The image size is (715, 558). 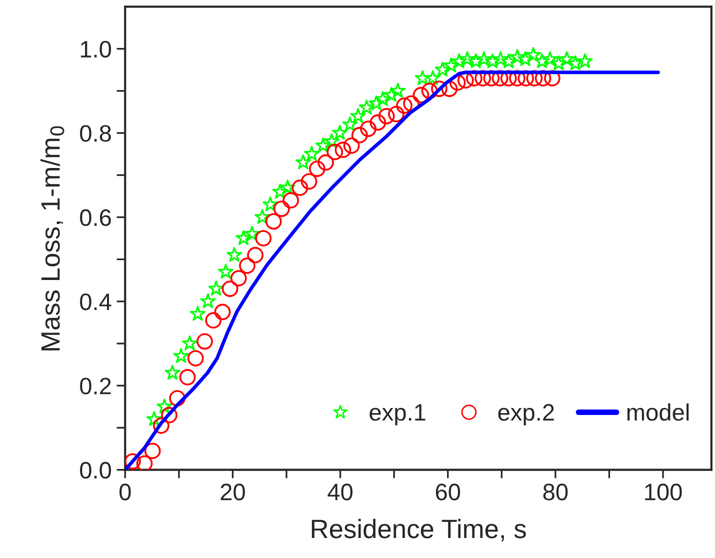 What do you see at coordinates (95, 386) in the screenshot?
I see `y-tick-label: 0.2` at bounding box center [95, 386].